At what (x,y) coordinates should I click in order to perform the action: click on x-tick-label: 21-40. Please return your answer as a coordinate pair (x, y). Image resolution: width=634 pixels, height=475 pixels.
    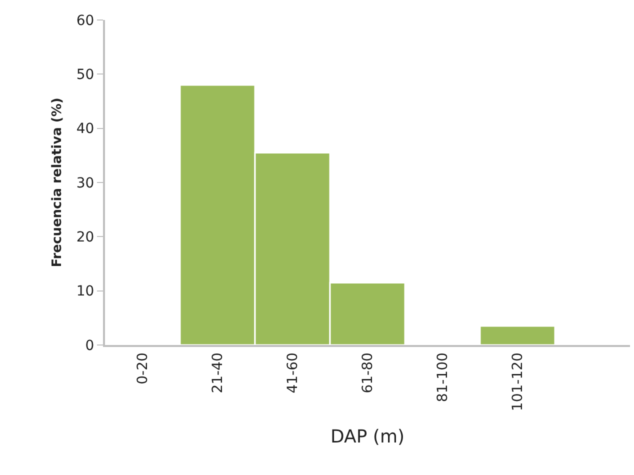
    Looking at the image, I should click on (218, 373).